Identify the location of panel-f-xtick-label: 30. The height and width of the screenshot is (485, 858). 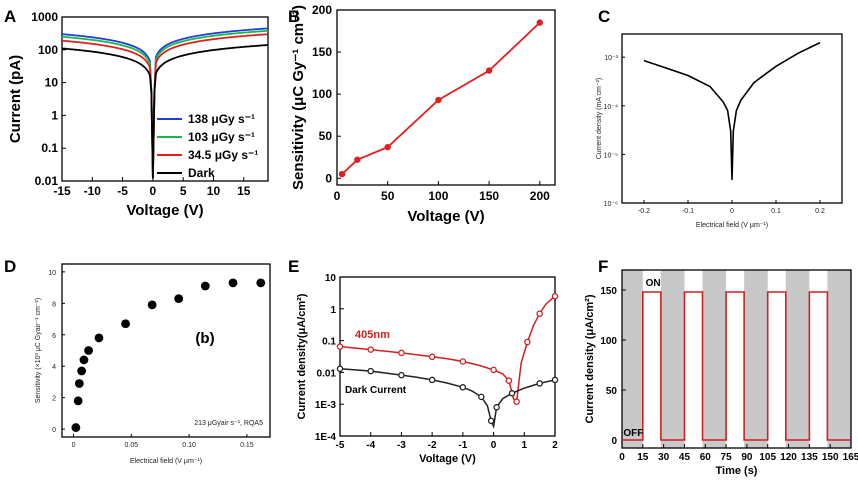
(664, 457).